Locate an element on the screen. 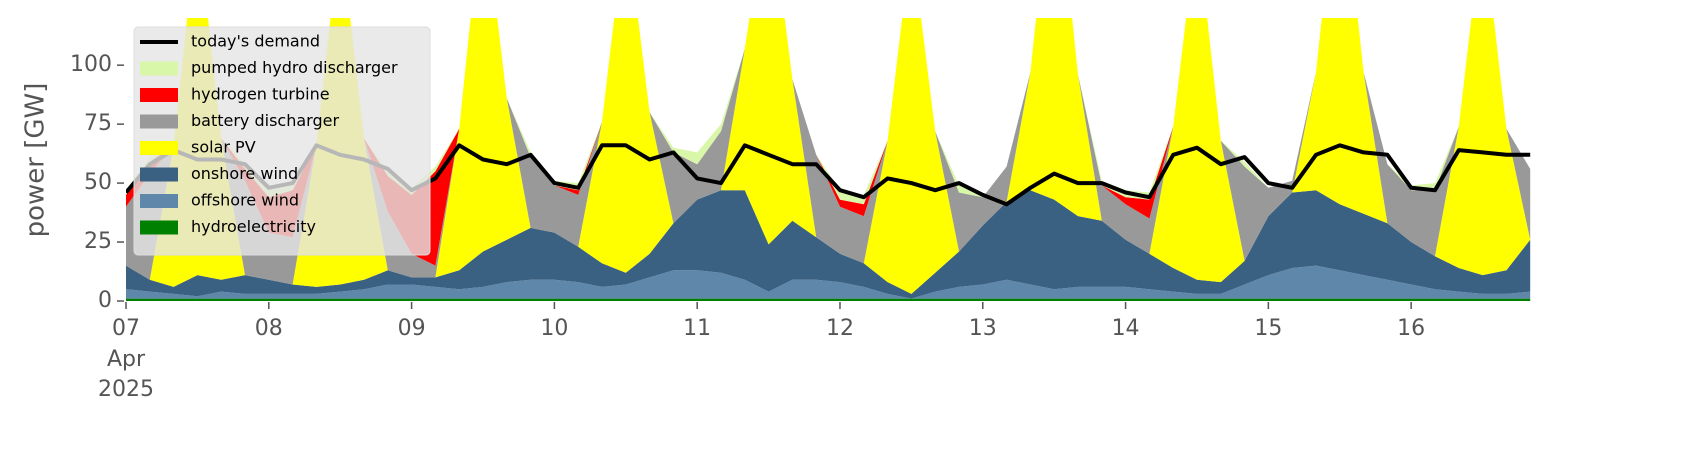 The image size is (1706, 460). x-tick-sublabel: Apr is located at coordinates (126, 359).